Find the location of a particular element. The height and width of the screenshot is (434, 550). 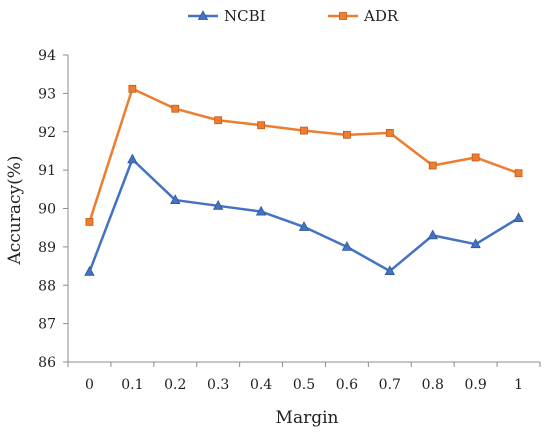

legend-item-adr: ADR is located at coordinates (363, 16).